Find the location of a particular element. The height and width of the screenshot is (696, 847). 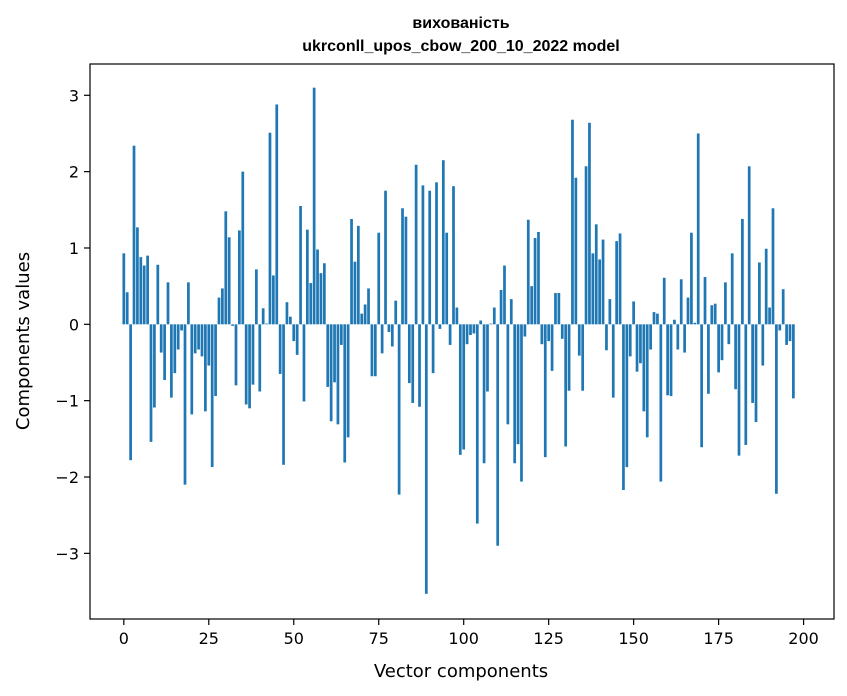

x-tick-label: 75 is located at coordinates (379, 638).